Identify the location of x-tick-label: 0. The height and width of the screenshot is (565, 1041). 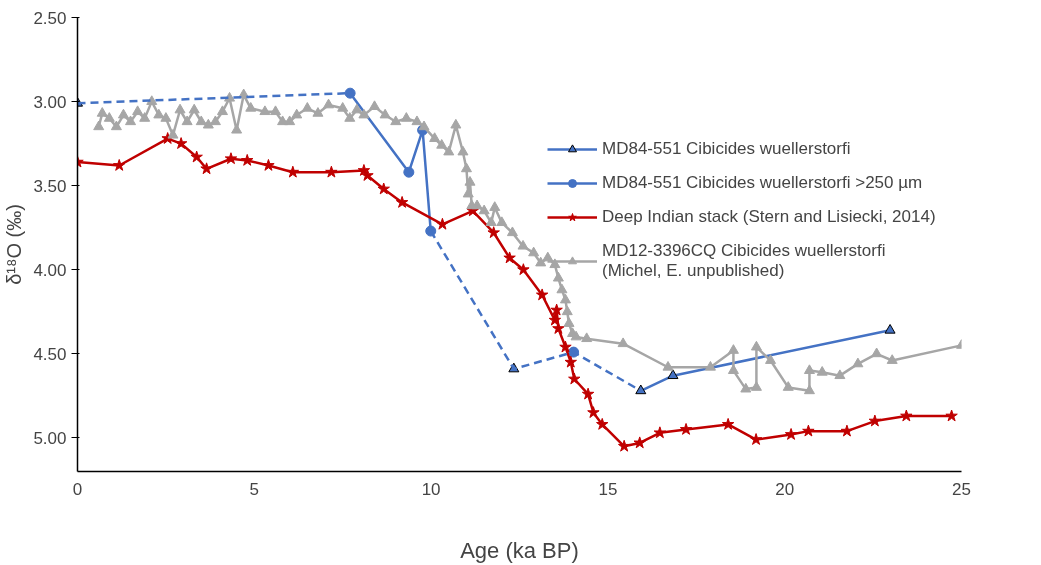
(77, 489).